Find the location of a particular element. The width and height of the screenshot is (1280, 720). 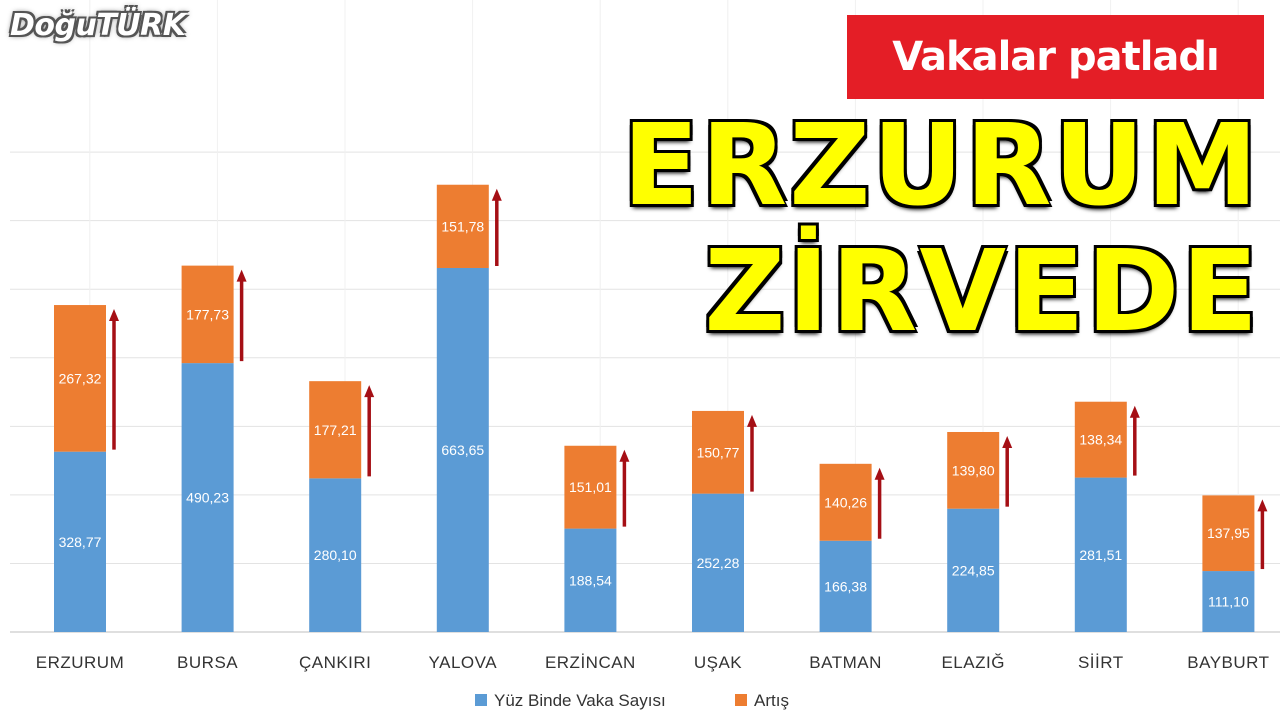

bar-base-value: 224,85 is located at coordinates (973, 570).